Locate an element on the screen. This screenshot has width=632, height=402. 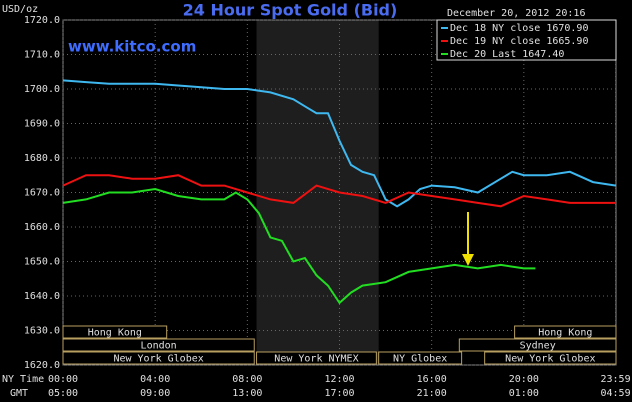
session-label: London is located at coordinates (159, 346).